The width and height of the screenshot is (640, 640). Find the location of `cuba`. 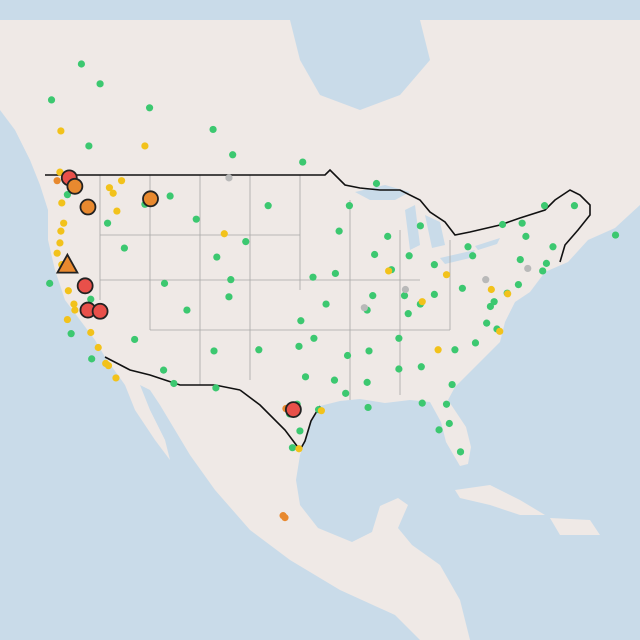

cuba is located at coordinates (527, 510).